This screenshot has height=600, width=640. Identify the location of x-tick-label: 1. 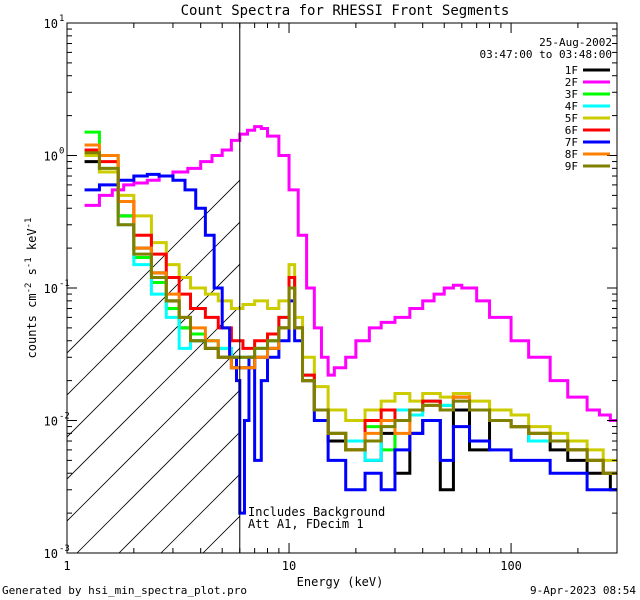
(66, 566).